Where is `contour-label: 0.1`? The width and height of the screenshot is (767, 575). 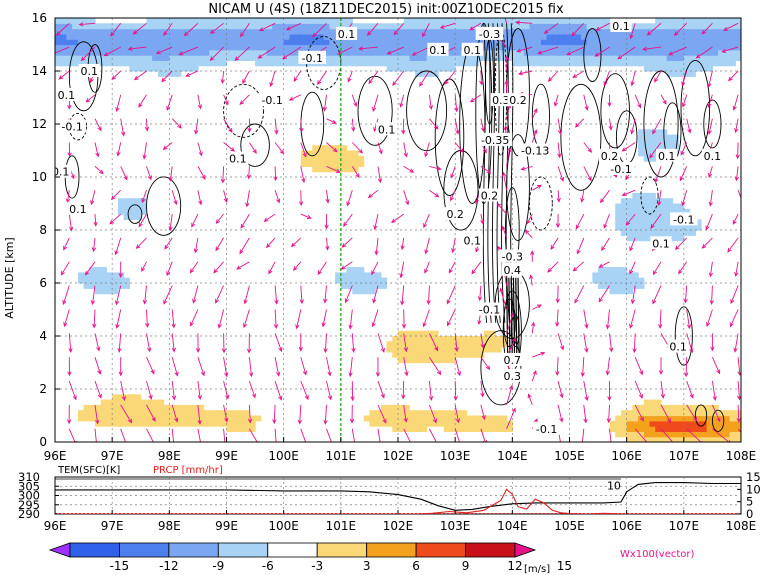
contour-label: 0.1 is located at coordinates (667, 156).